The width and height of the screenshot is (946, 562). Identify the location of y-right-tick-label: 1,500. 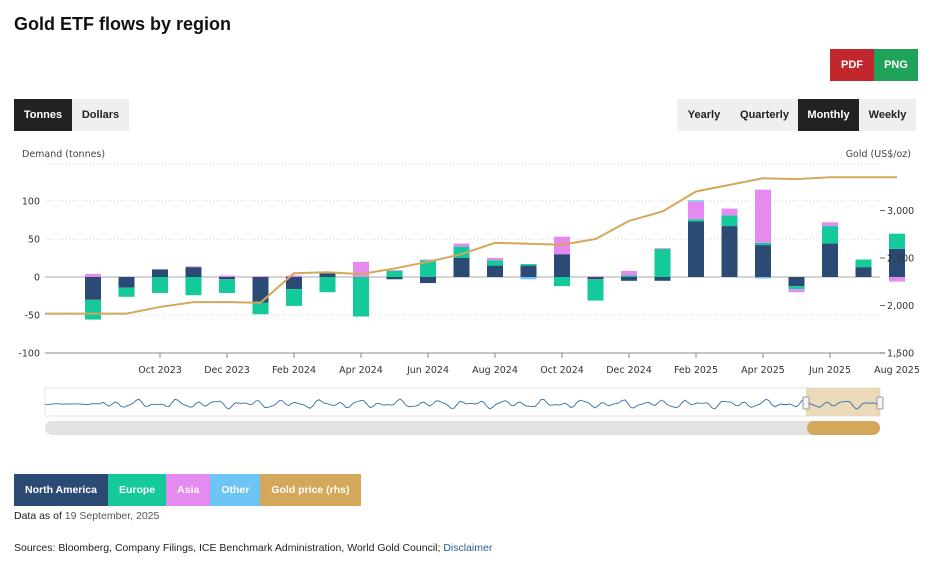
(900, 354).